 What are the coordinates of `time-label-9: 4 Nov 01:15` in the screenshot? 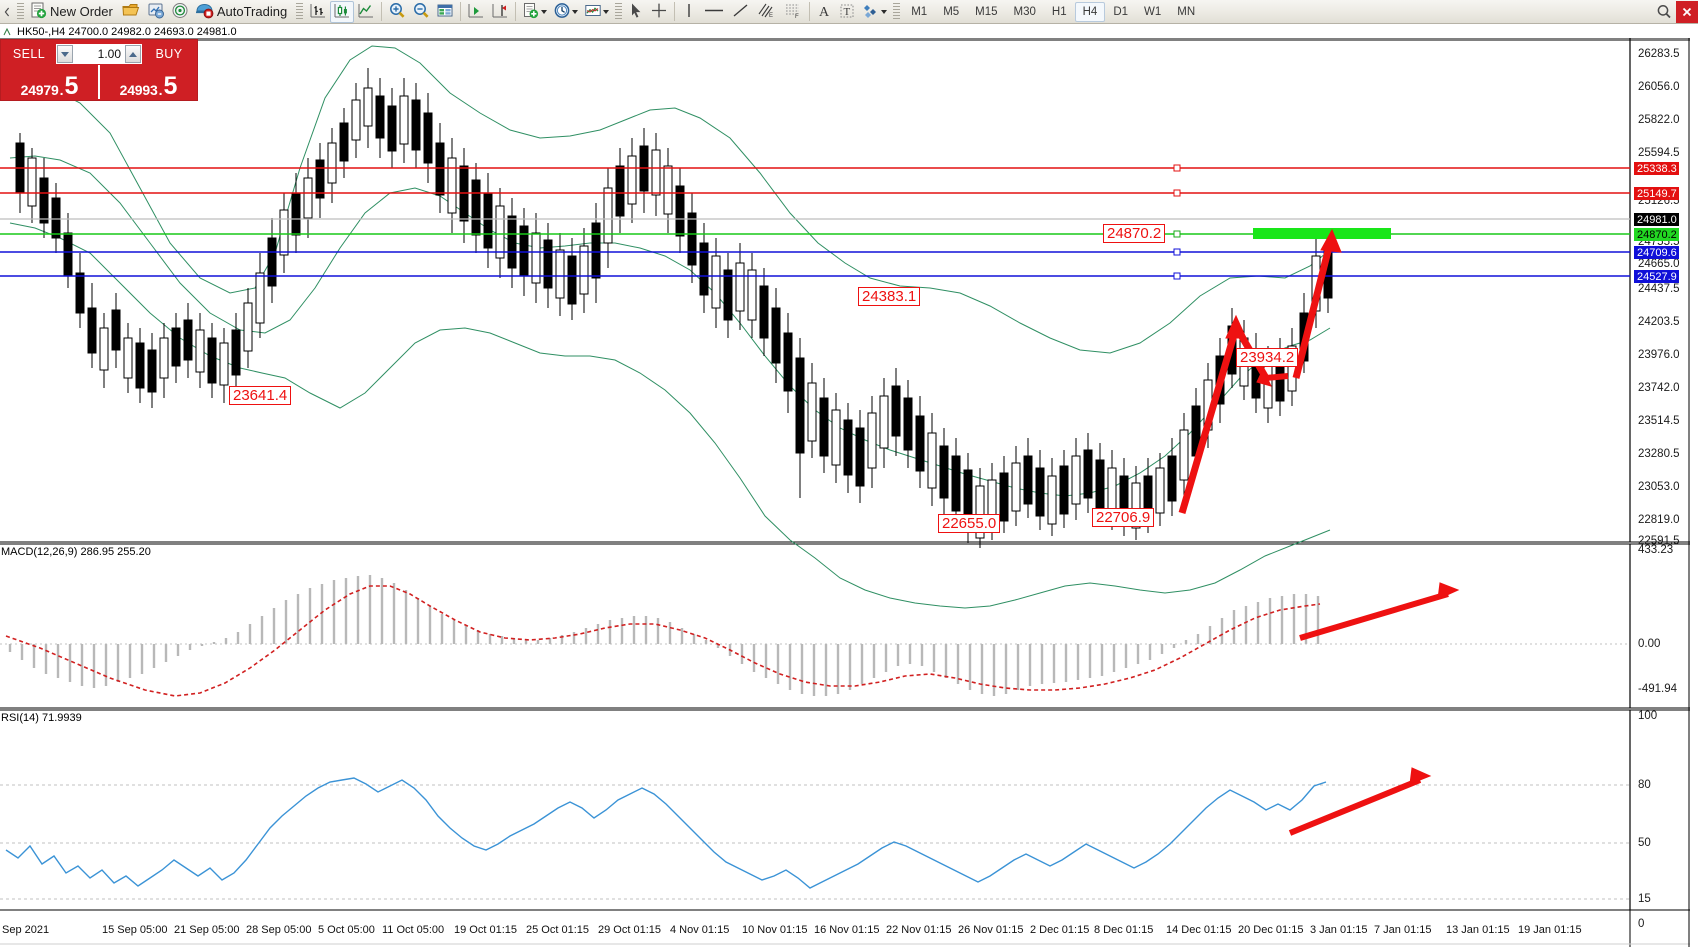 It's located at (700, 930).